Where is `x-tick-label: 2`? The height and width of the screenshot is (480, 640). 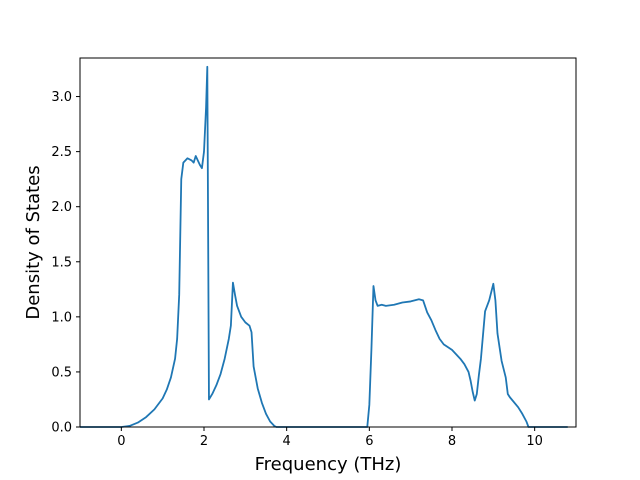
x-tick-label: 2 is located at coordinates (204, 441).